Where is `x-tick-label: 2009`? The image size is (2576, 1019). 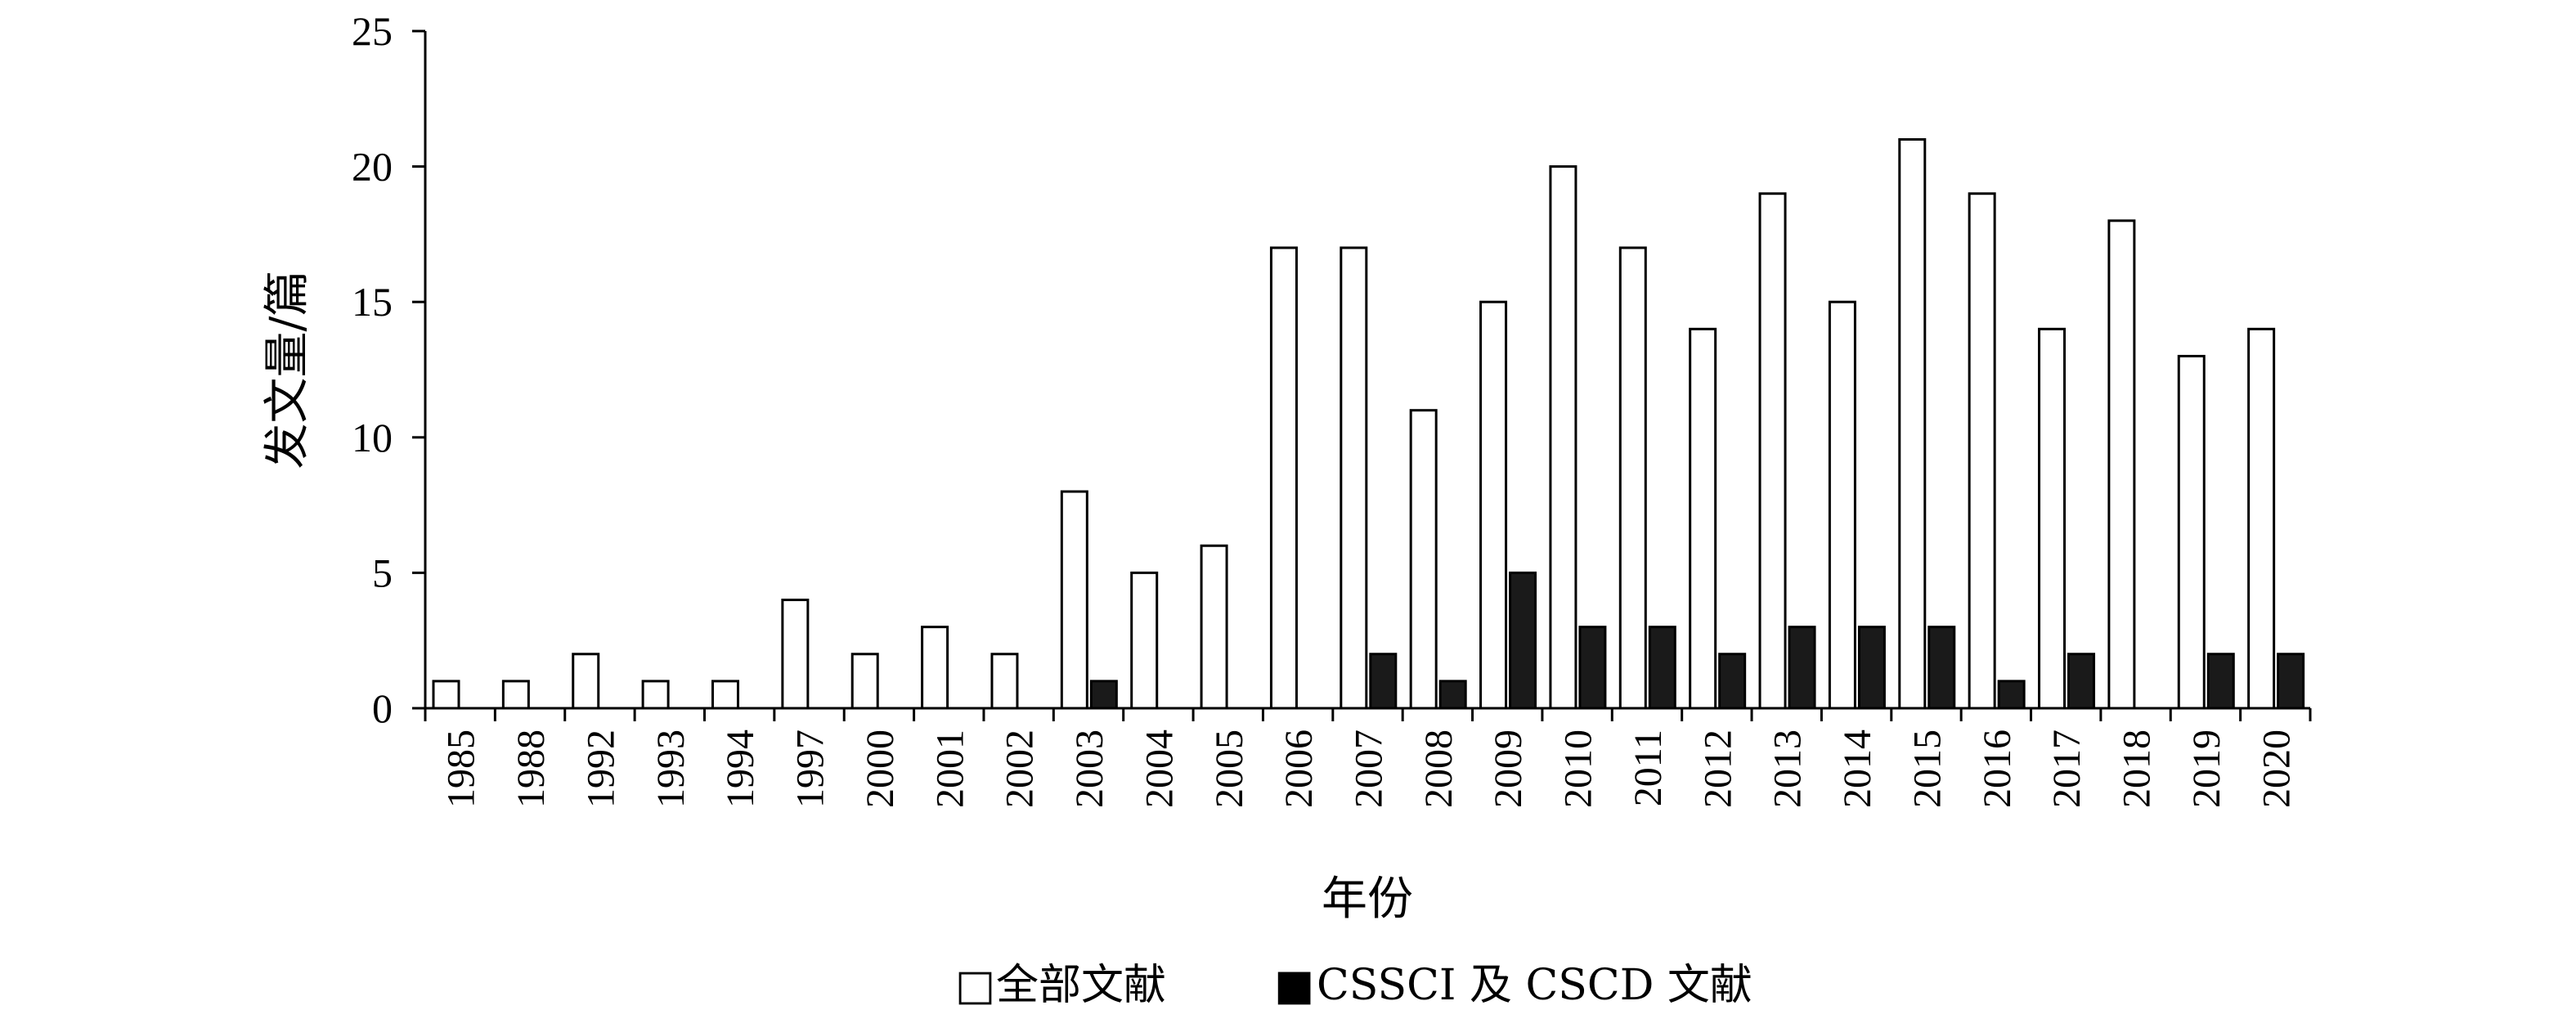
x-tick-label: 2009 is located at coordinates (1508, 768).